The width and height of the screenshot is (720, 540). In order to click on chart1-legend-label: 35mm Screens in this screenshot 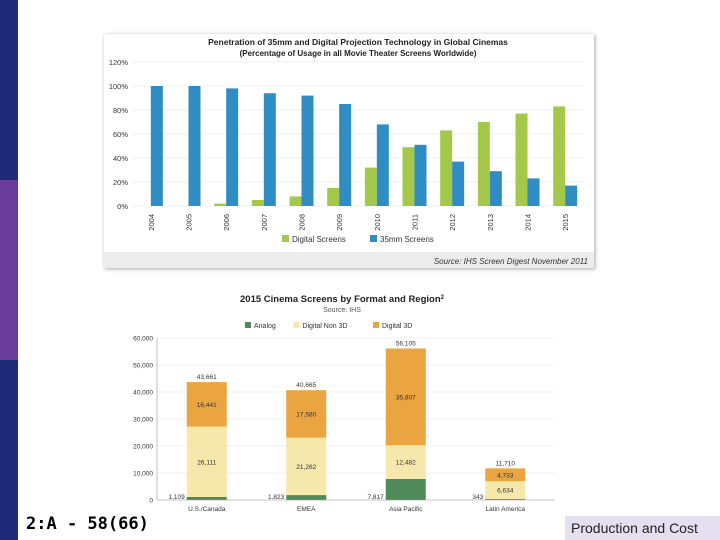, I will do `click(407, 239)`.